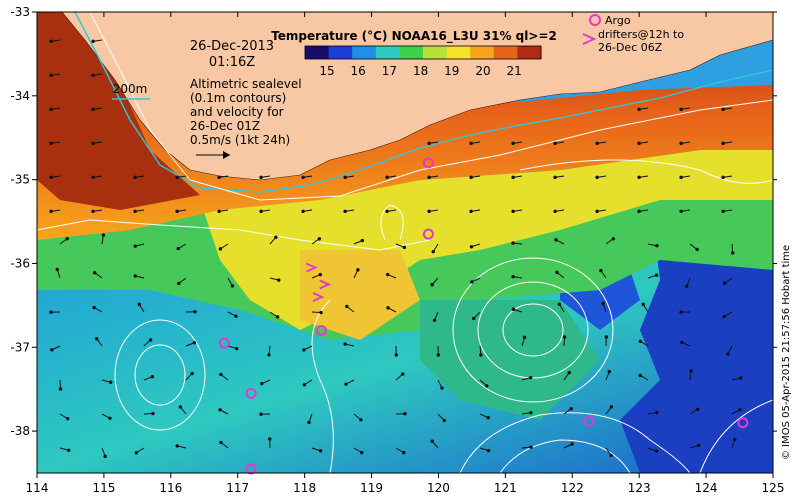 This screenshot has width=800, height=500. What do you see at coordinates (226, 155) in the screenshot?
I see `velocity-scale-arrowhead` at bounding box center [226, 155].